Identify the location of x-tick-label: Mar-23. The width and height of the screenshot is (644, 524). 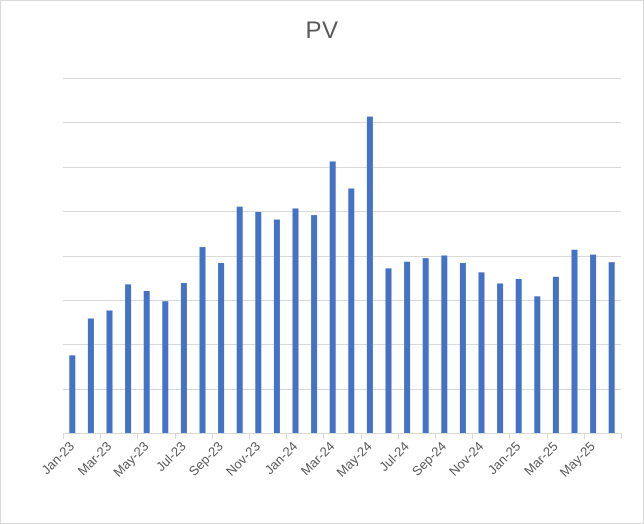
(95, 459).